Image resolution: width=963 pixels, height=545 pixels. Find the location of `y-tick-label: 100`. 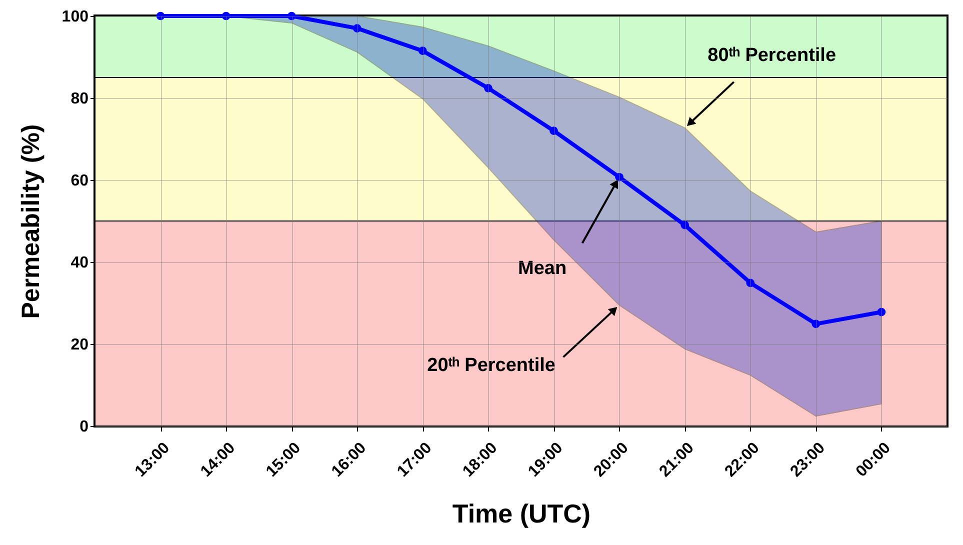

y-tick-label: 100 is located at coordinates (75, 17).